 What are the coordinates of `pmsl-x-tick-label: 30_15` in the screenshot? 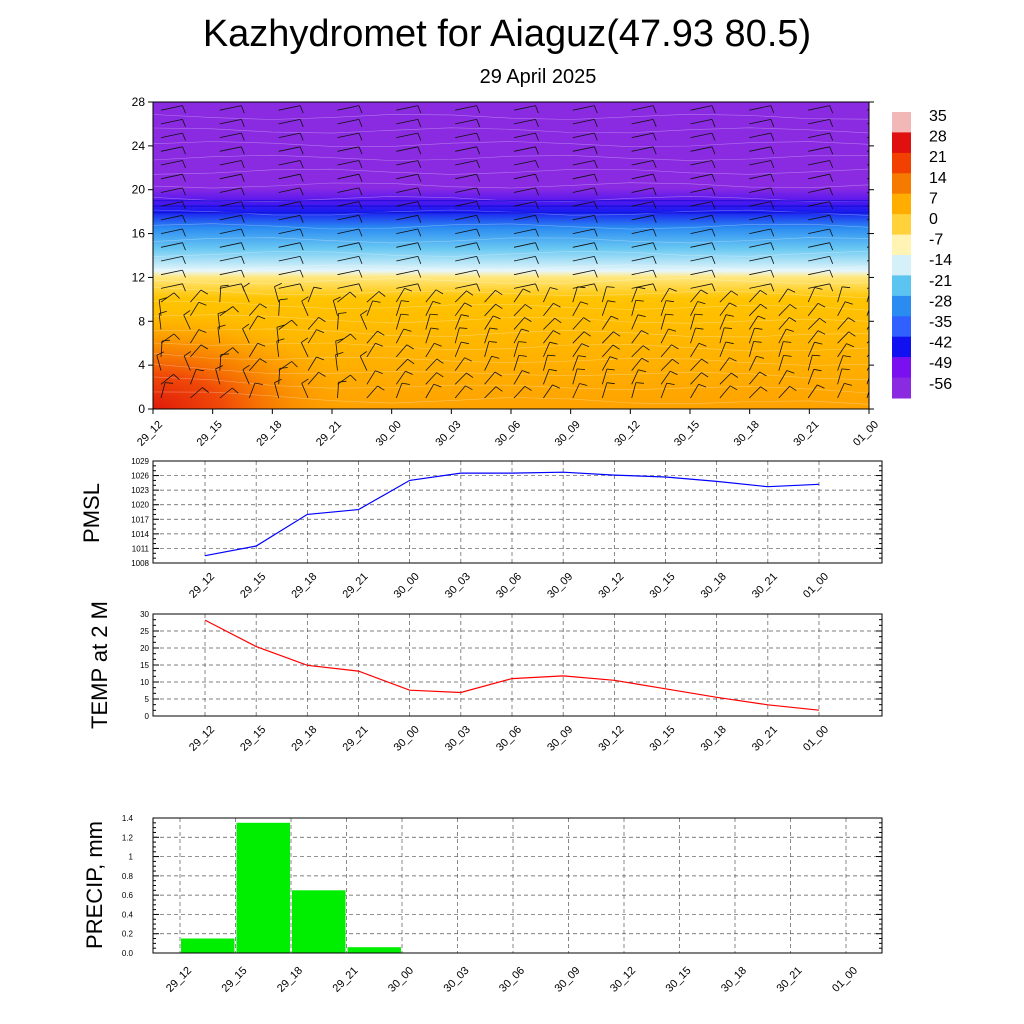 It's located at (663, 586).